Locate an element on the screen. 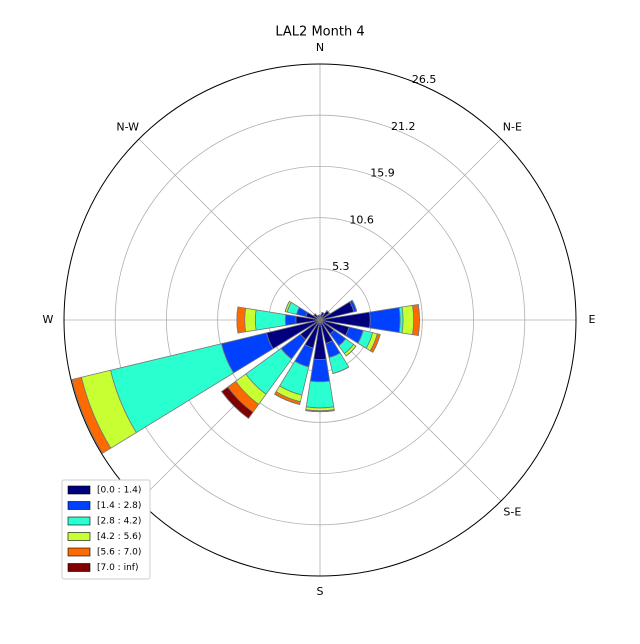 The height and width of the screenshot is (644, 640). legend-label: [4.2 : 5.6) is located at coordinates (119, 537).